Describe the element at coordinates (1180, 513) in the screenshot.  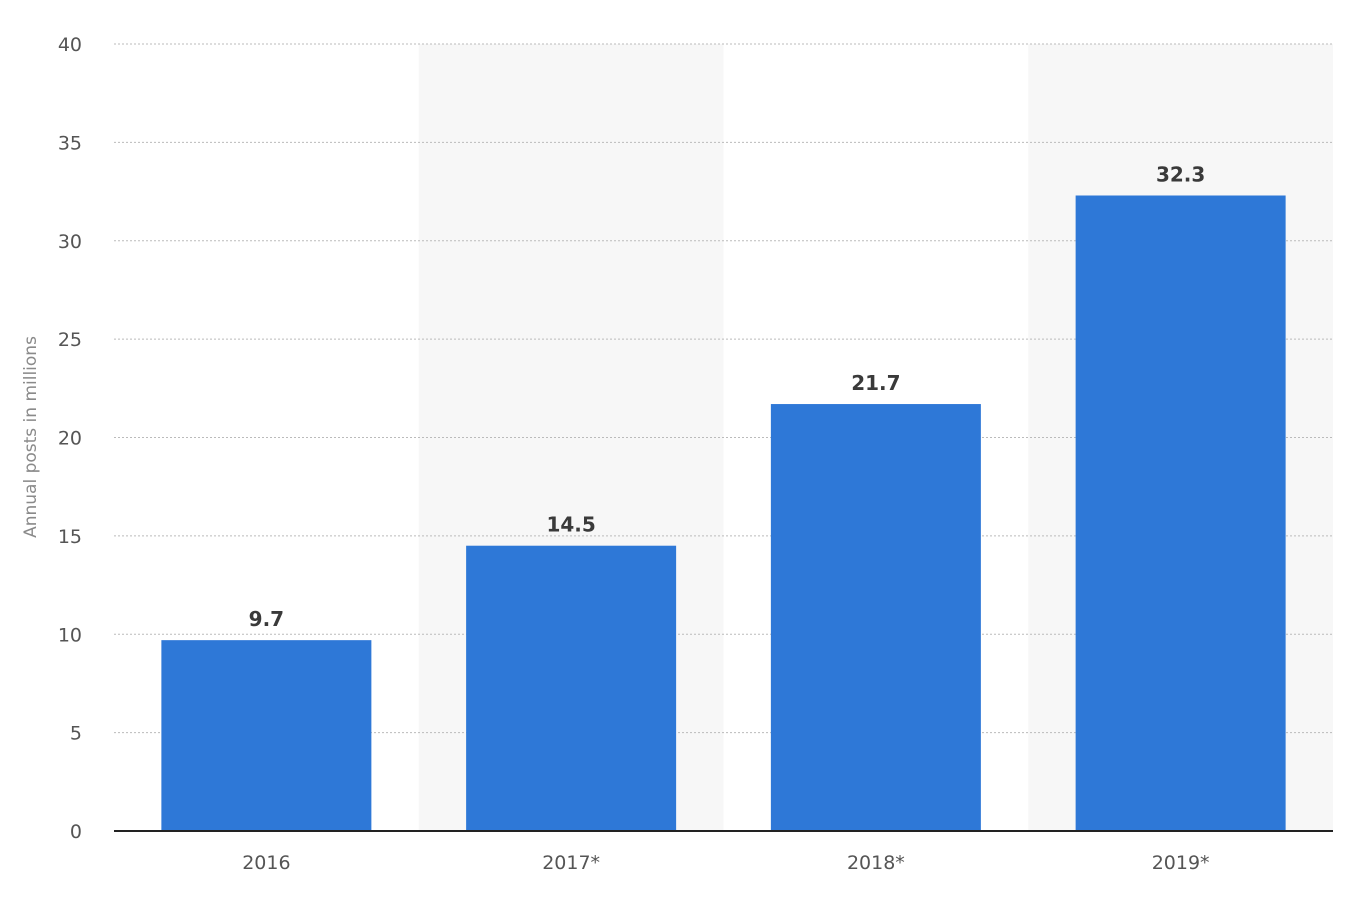
I see `bar-2019*` at that location.